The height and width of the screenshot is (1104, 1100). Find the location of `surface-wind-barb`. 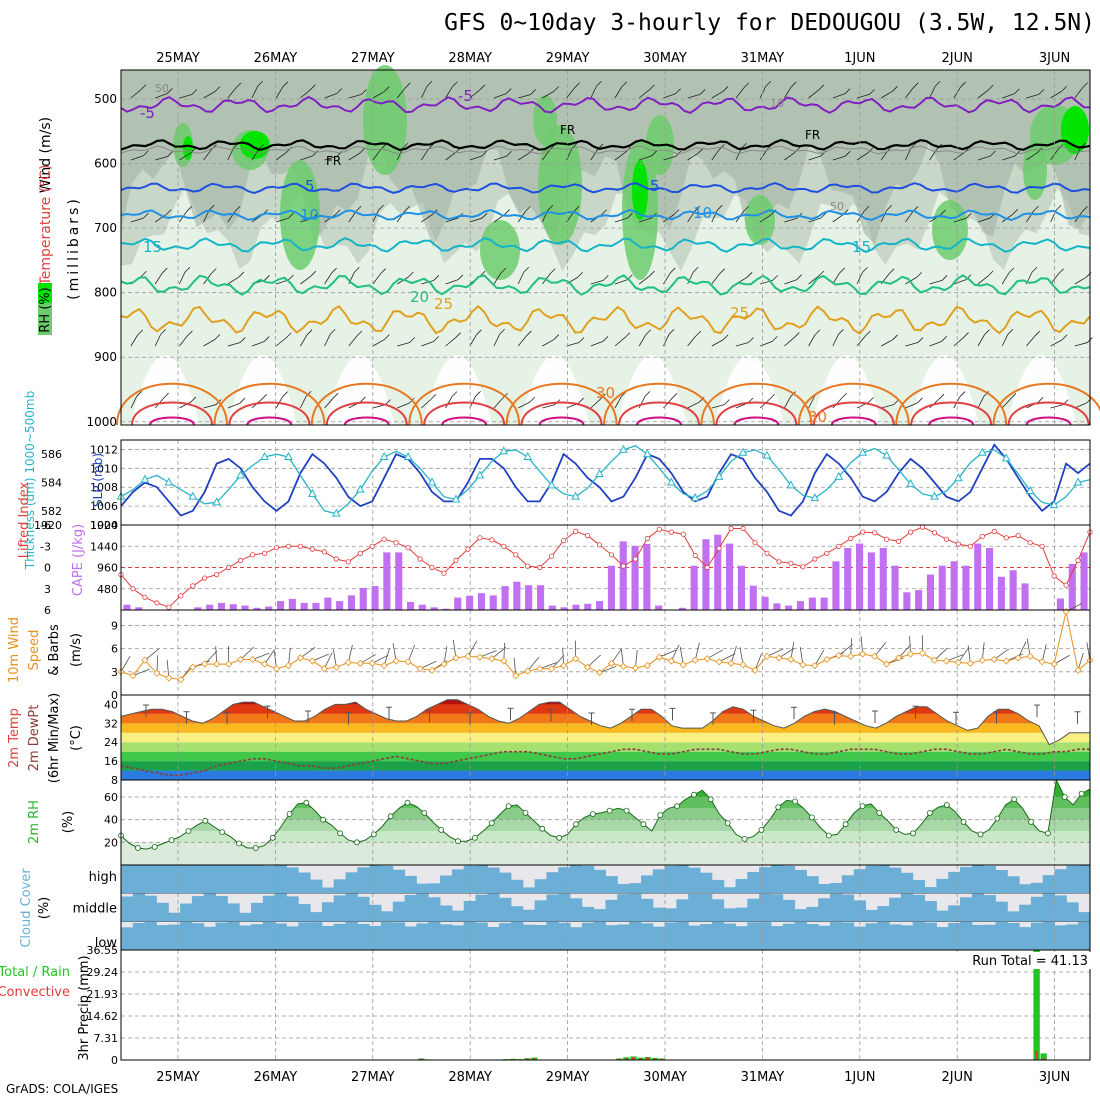

surface-wind-barb is located at coordinates (125, 664).